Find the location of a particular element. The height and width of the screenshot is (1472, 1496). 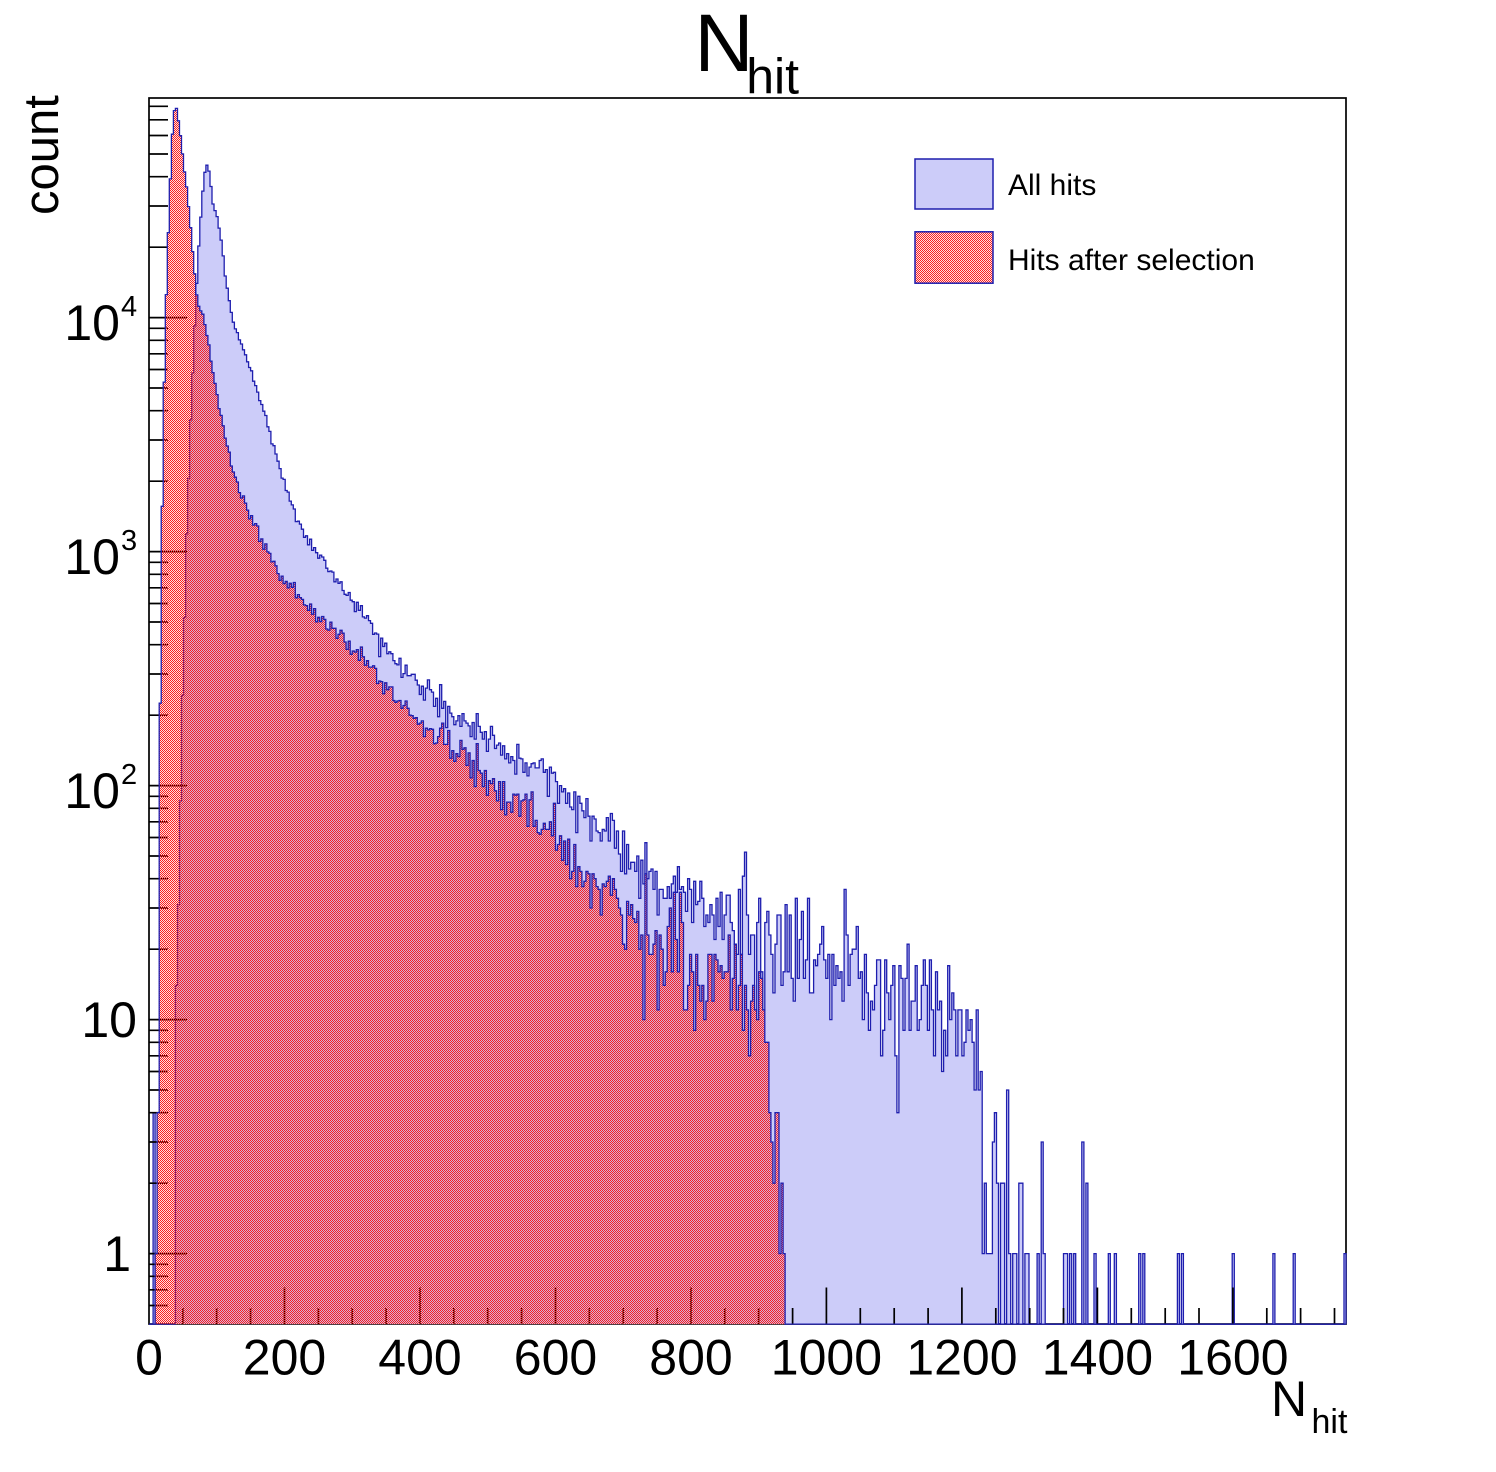

svg-text: 800 is located at coordinates (690, 1357).